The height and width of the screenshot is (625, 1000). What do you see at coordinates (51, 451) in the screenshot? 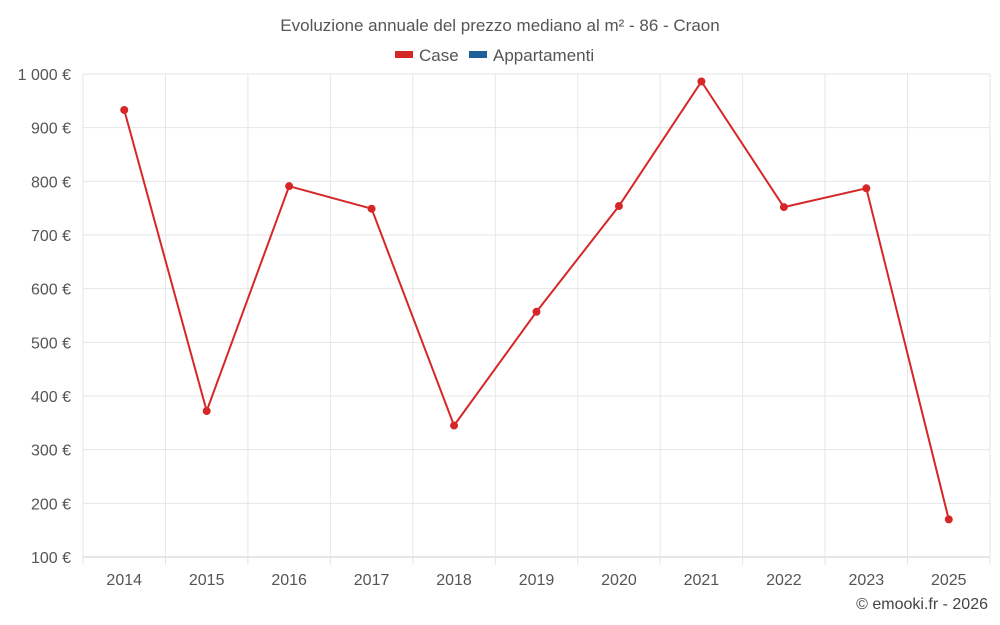
I see `y-tick-label: 300 €` at bounding box center [51, 451].